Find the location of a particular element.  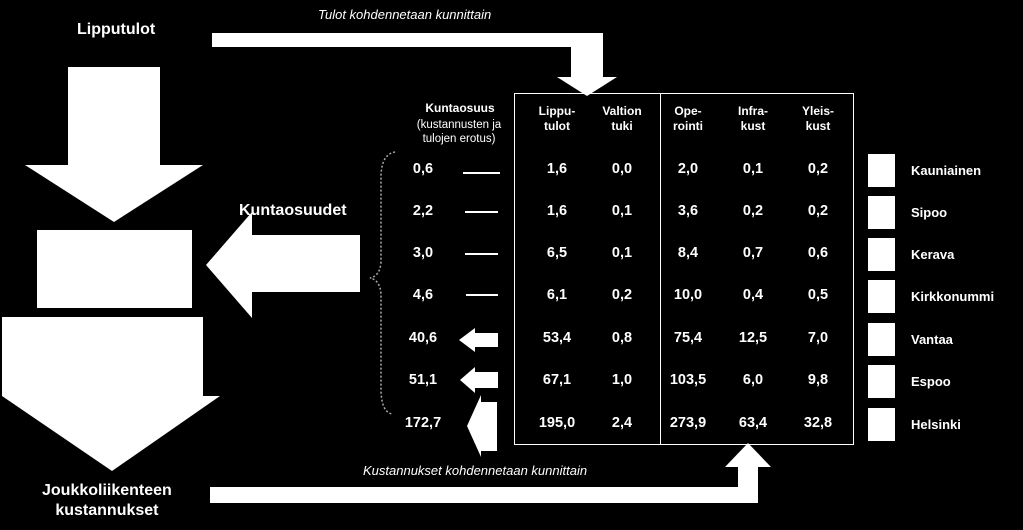

infrakust-value: 6,0 is located at coordinates (753, 380).